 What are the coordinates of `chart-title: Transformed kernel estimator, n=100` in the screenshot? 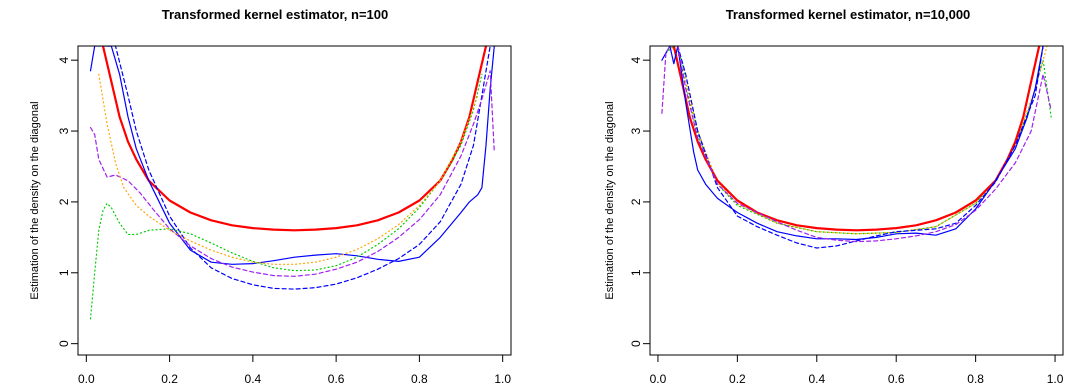 It's located at (275, 14).